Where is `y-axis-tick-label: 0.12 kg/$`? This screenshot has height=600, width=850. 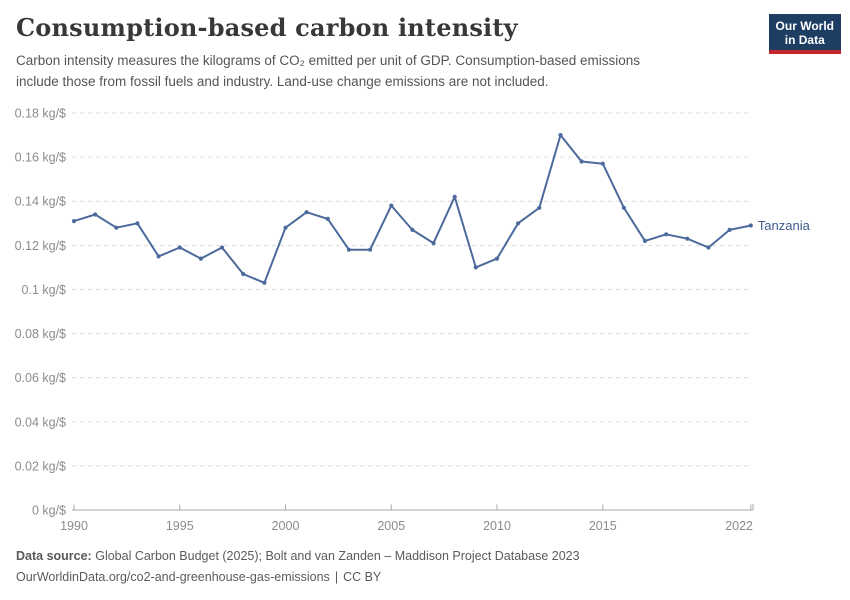
y-axis-tick-label: 0.12 kg/$ is located at coordinates (40, 246).